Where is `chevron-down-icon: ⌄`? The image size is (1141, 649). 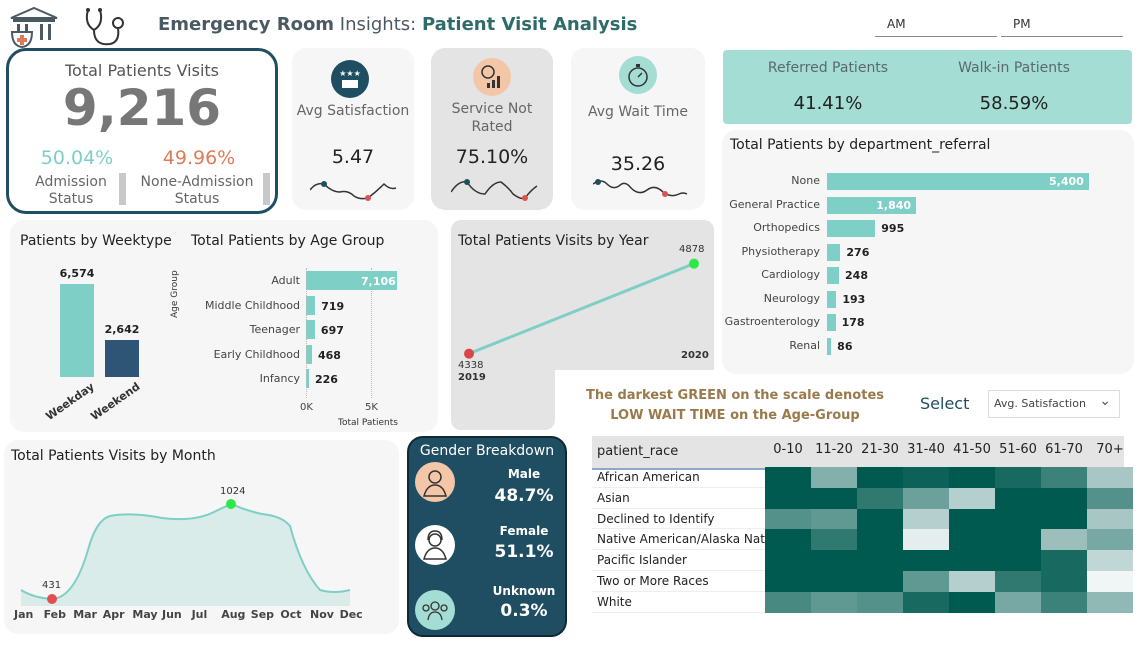
chevron-down-icon: ⌄ is located at coordinates (1105, 401).